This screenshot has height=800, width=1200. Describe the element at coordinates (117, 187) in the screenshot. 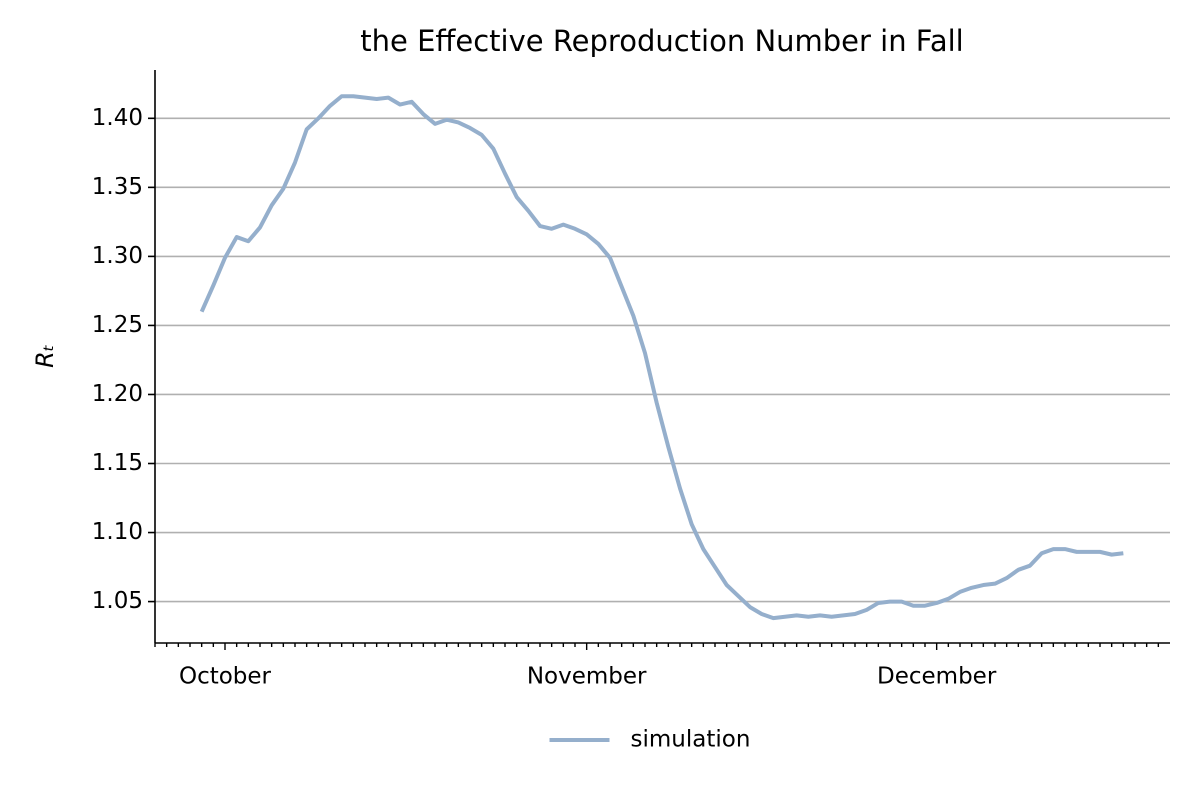

I see `y-tick-label: 1.35` at that location.